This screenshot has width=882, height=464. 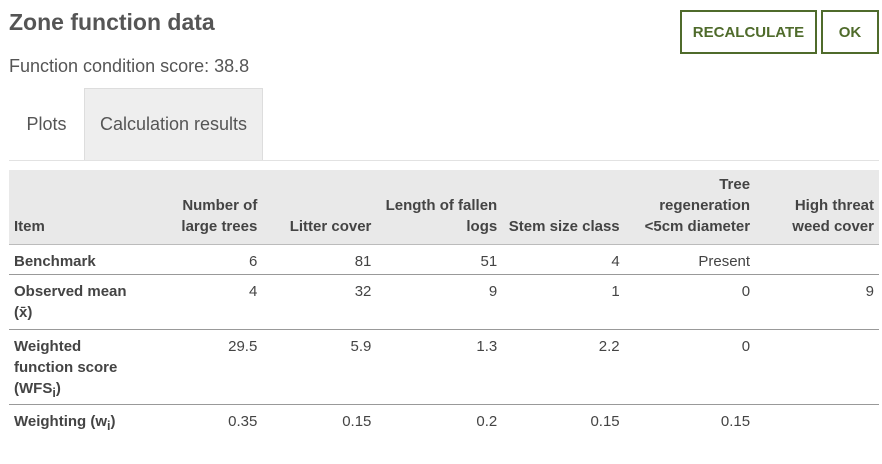 I want to click on tab-plots: Plots, so click(x=46, y=123).